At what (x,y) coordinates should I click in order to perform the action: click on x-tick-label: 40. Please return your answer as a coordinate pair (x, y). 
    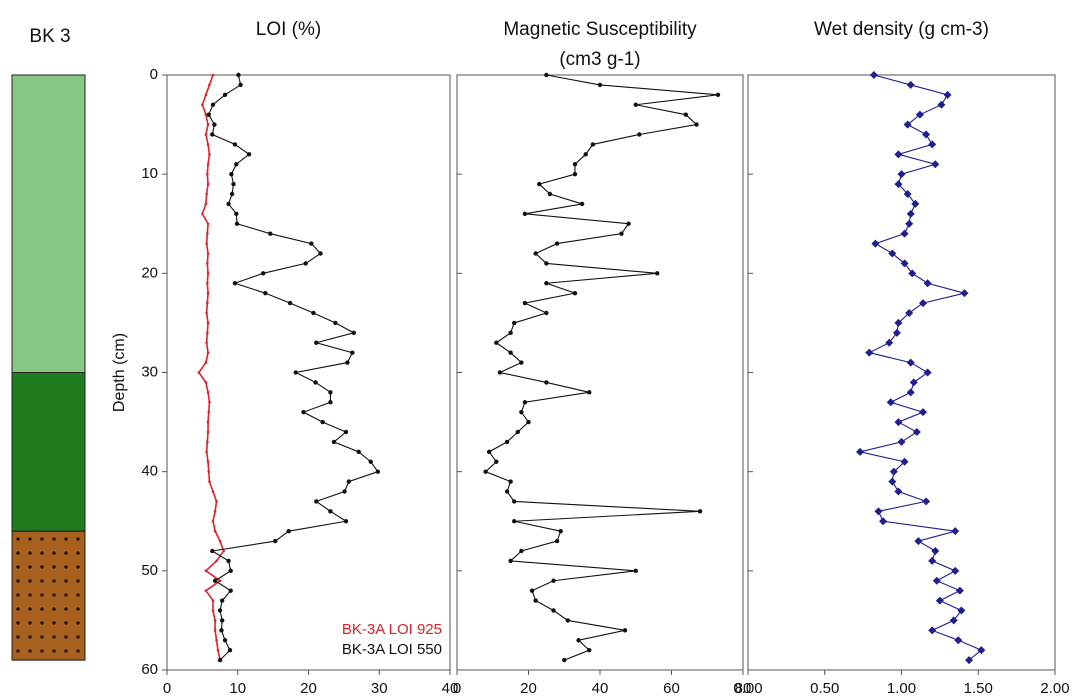
    Looking at the image, I should click on (600, 688).